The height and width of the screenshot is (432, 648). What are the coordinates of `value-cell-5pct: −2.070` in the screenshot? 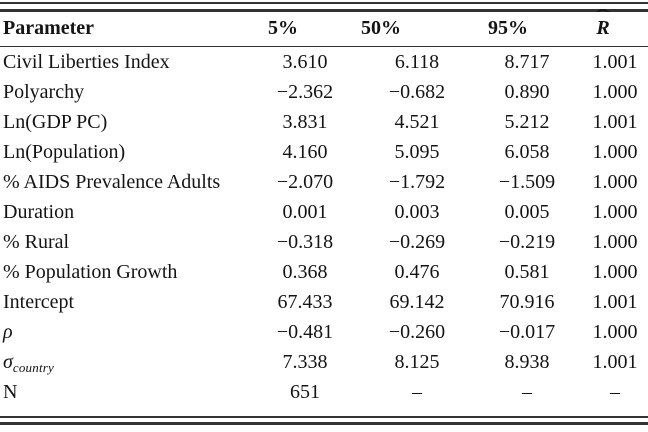 It's located at (305, 181).